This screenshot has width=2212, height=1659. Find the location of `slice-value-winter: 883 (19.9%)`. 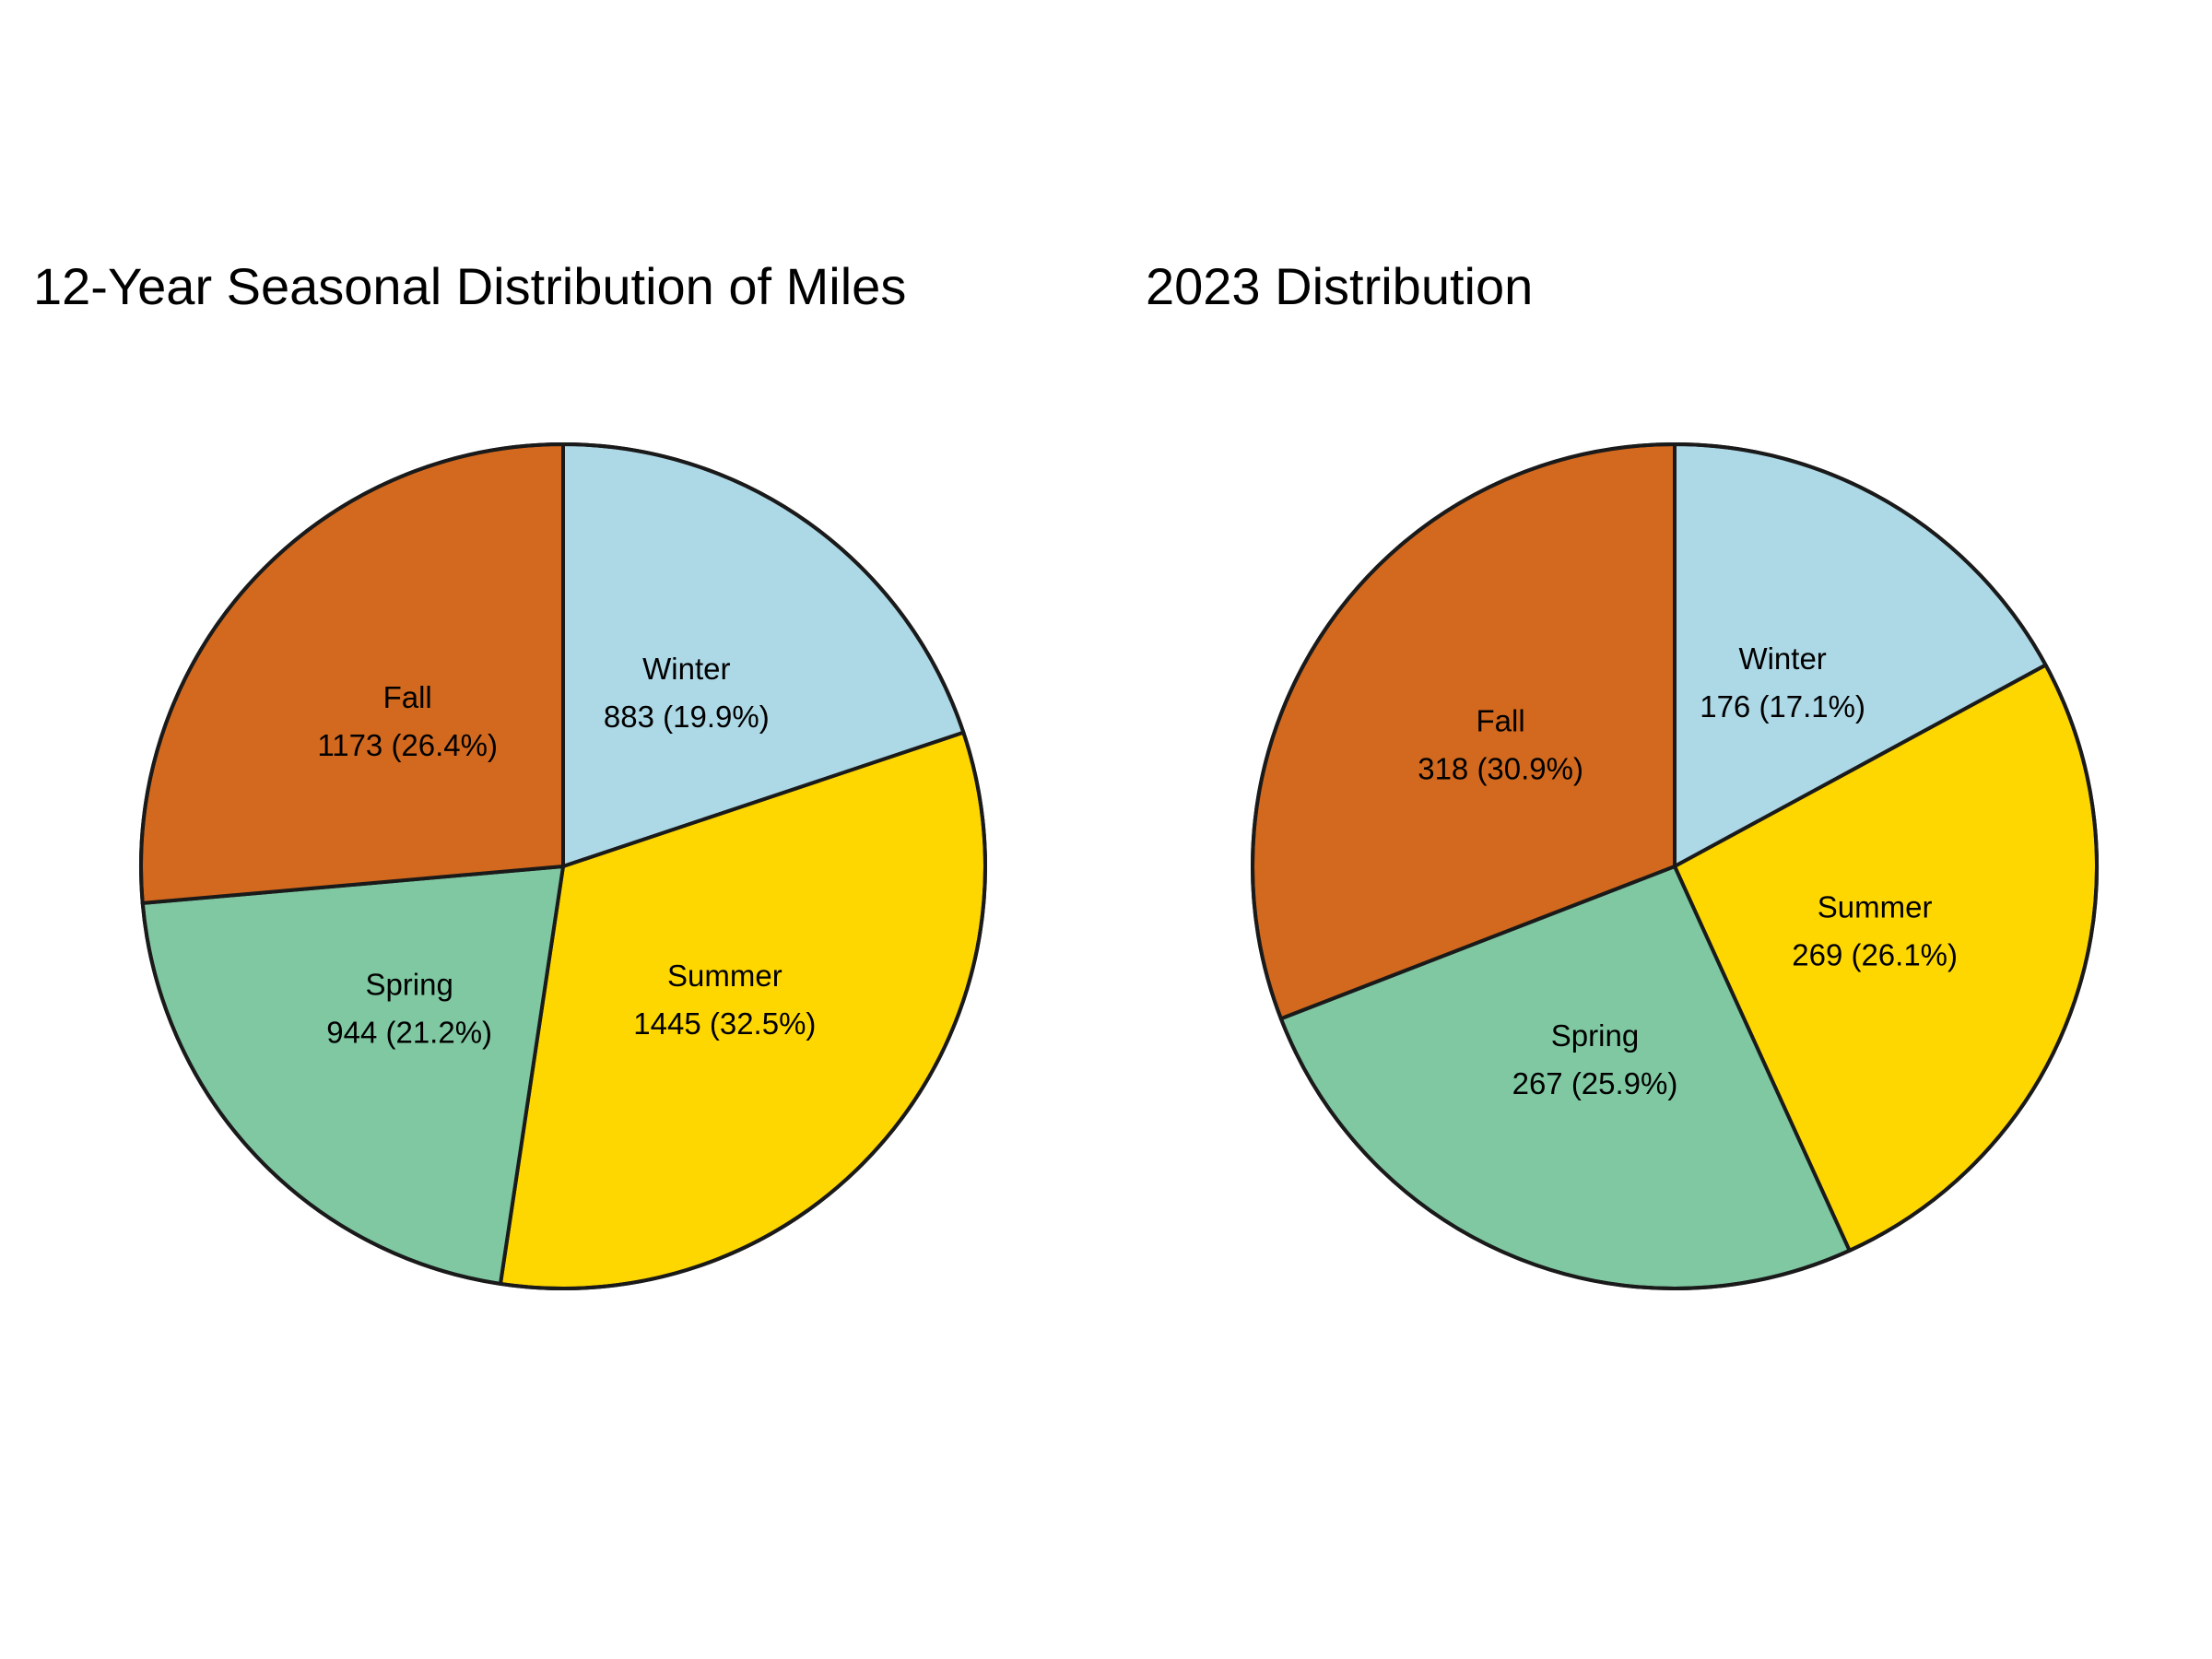

slice-value-winter: 883 (19.9%) is located at coordinates (687, 717).